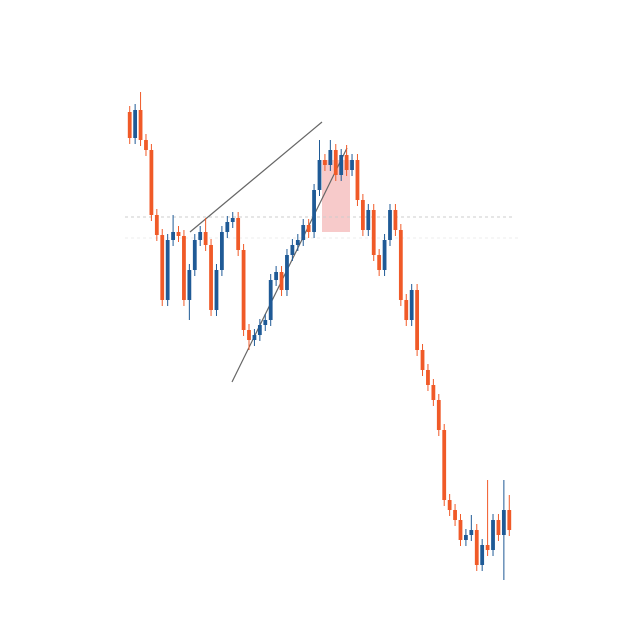 This screenshot has height=640, width=640. Describe the element at coordinates (289, 265) in the screenshot. I see `wedge-lower-line` at that location.